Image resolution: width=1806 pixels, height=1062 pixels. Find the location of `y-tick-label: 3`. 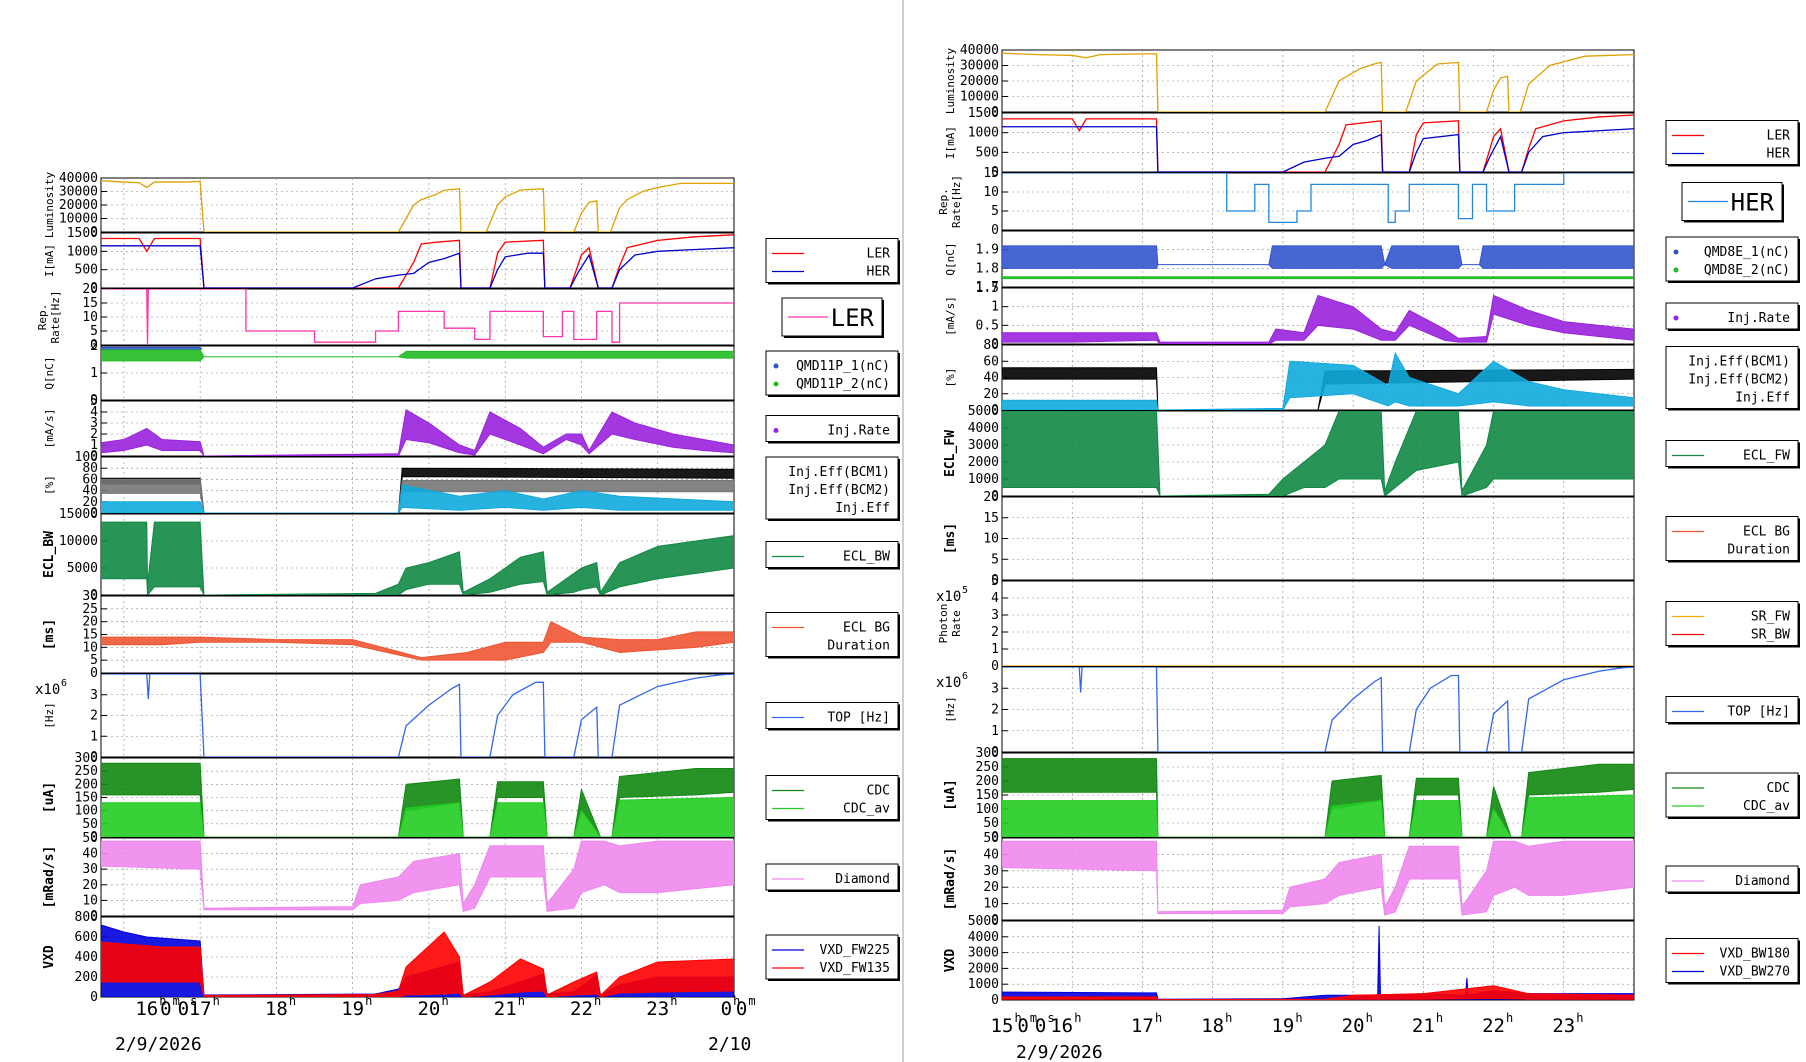

y-tick-label: 3 is located at coordinates (995, 615).